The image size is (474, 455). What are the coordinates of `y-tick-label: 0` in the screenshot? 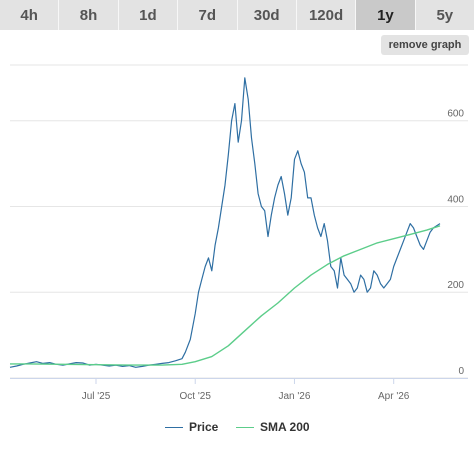 It's located at (461, 371).